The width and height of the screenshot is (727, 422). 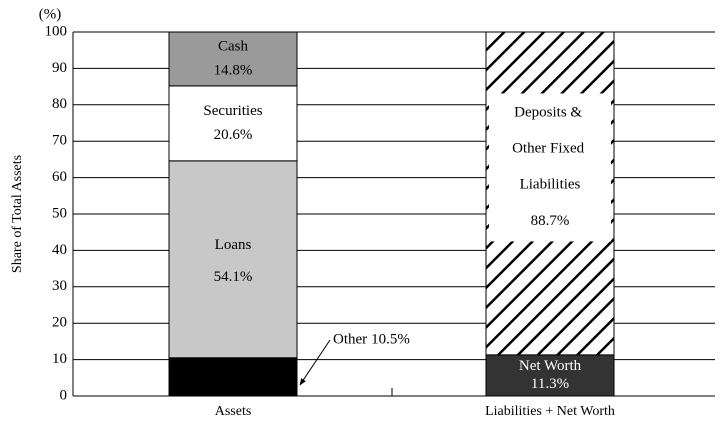 I want to click on segment-label: Cash, so click(x=233, y=46).